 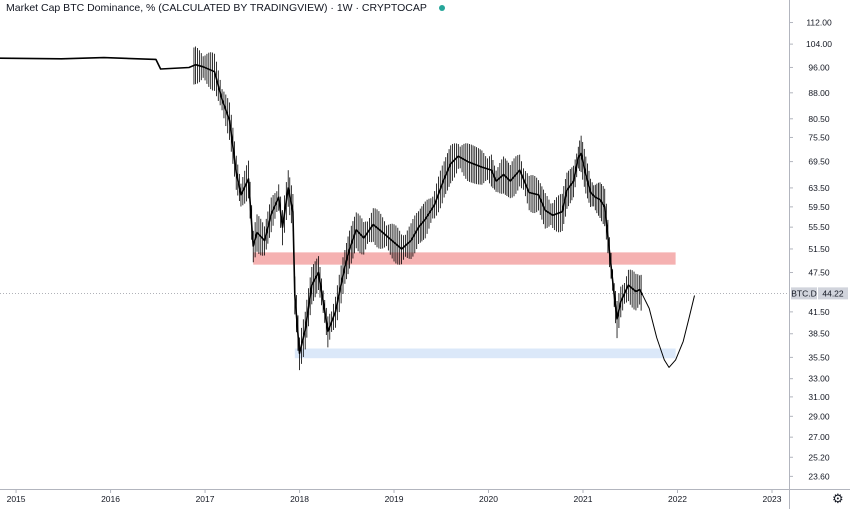 What do you see at coordinates (583, 499) in the screenshot?
I see `x-tick-label: 2021` at bounding box center [583, 499].